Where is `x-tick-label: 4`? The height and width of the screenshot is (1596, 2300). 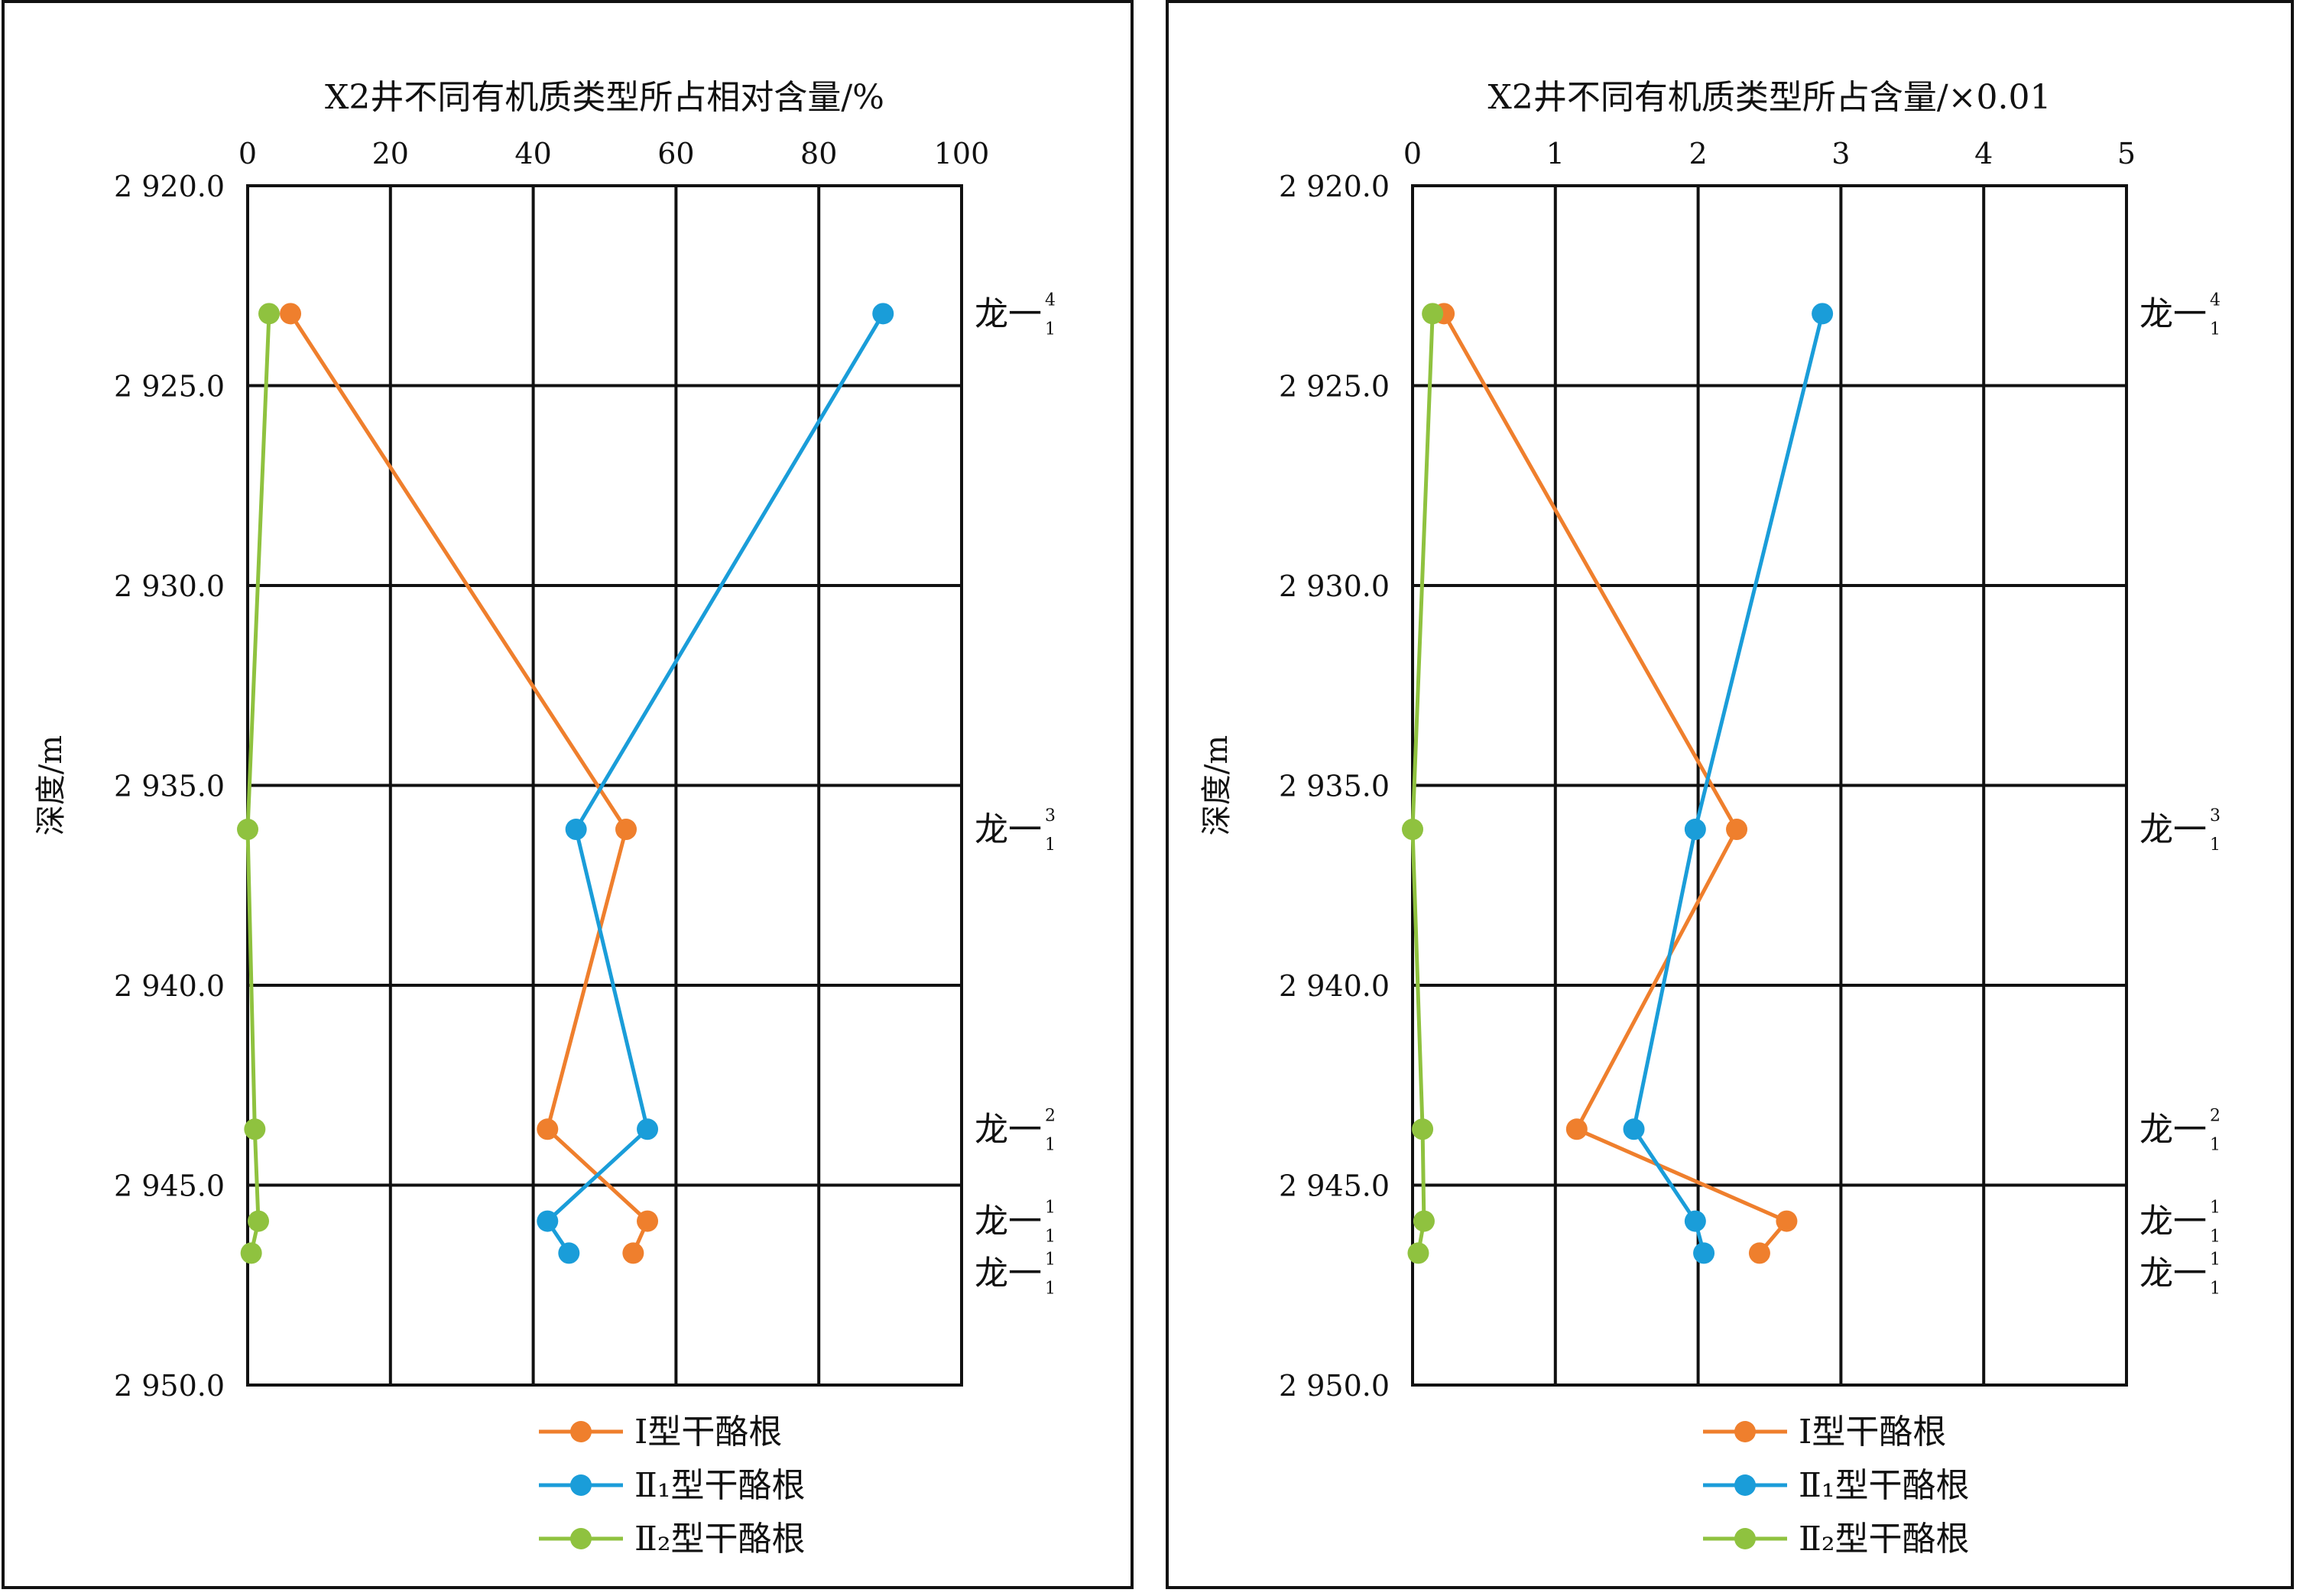 x-tick-label: 4 is located at coordinates (1983, 153).